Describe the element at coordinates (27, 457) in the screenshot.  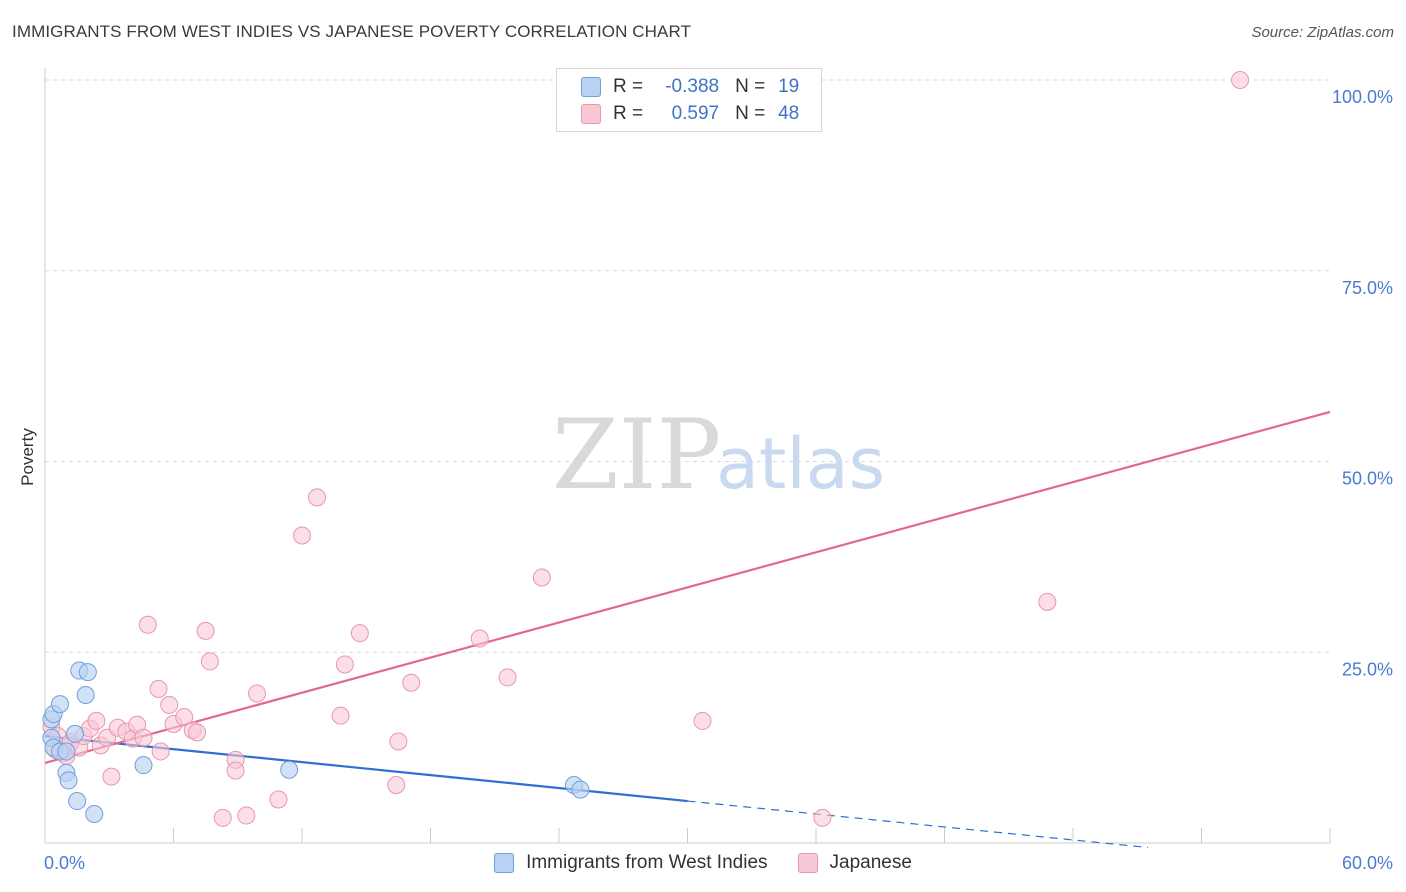
I see `y-axis-label: Poverty` at that location.